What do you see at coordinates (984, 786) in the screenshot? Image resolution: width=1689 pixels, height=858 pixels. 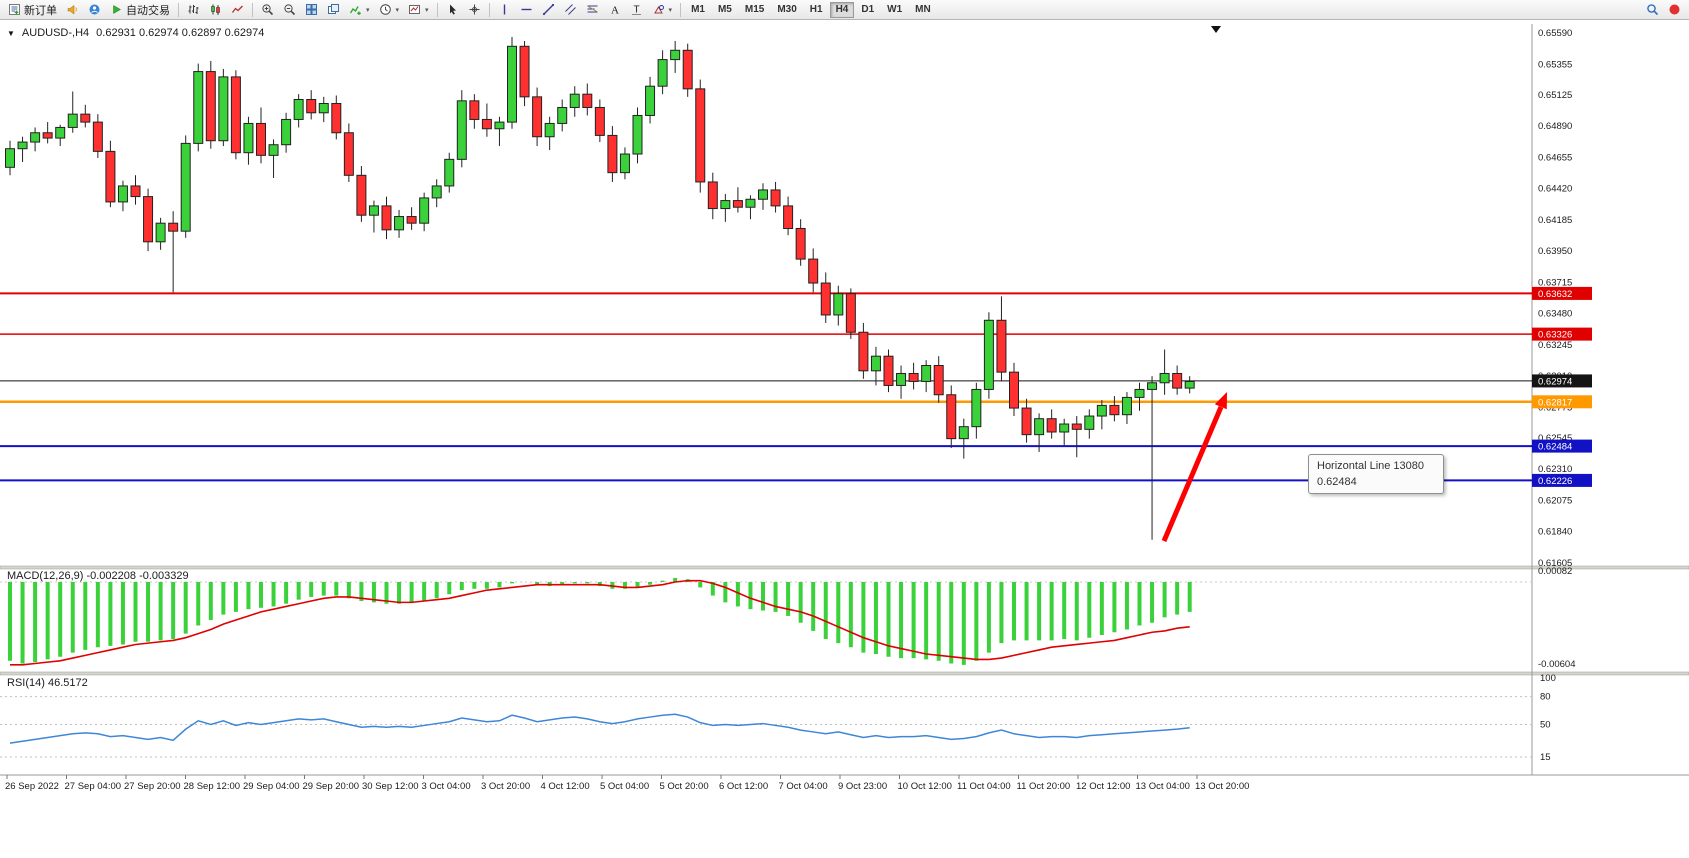 I see `time-axis-label: 11 Oct 04:00` at bounding box center [984, 786].